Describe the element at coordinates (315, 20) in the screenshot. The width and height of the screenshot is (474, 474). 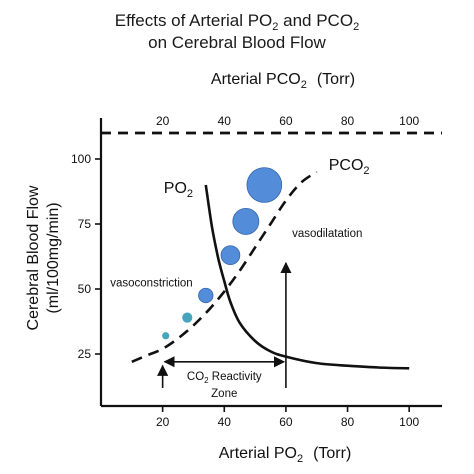
I see `title-text-b: and PCO` at that location.